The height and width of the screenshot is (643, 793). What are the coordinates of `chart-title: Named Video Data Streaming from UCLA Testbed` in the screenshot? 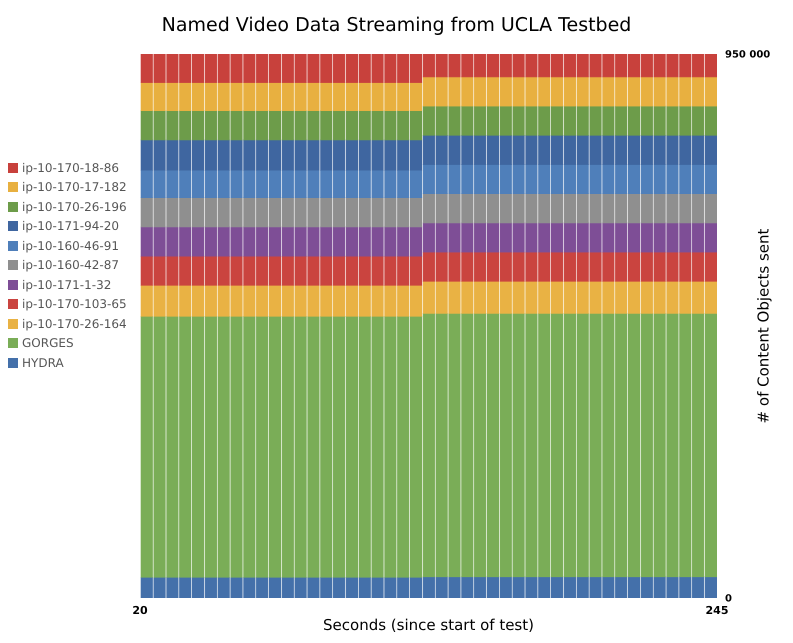 It's located at (396, 25).